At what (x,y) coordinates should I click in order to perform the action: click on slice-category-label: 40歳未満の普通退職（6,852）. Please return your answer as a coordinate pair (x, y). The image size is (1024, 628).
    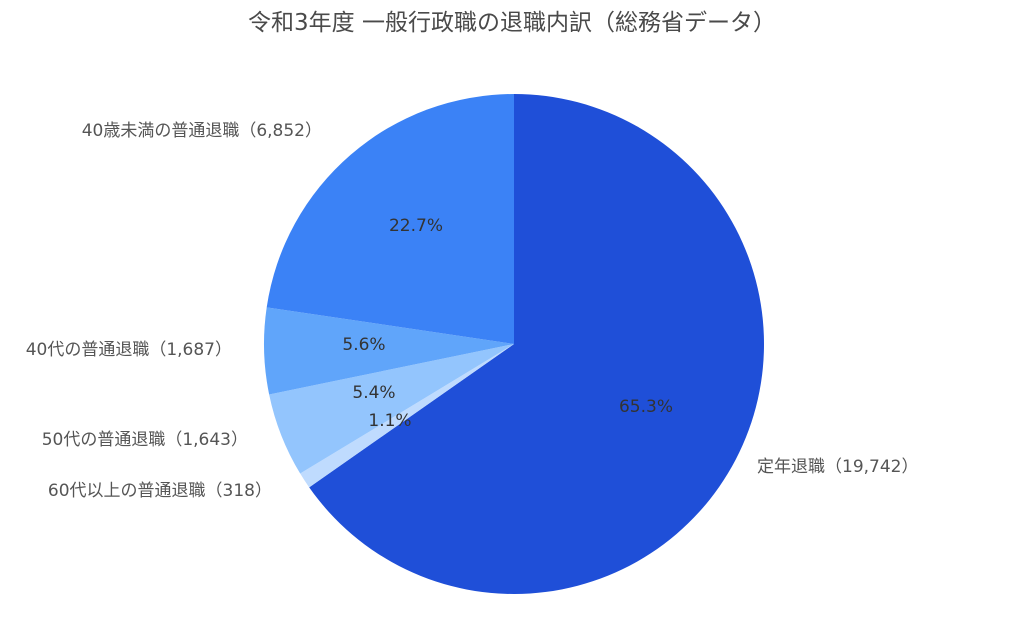
    Looking at the image, I should click on (202, 131).